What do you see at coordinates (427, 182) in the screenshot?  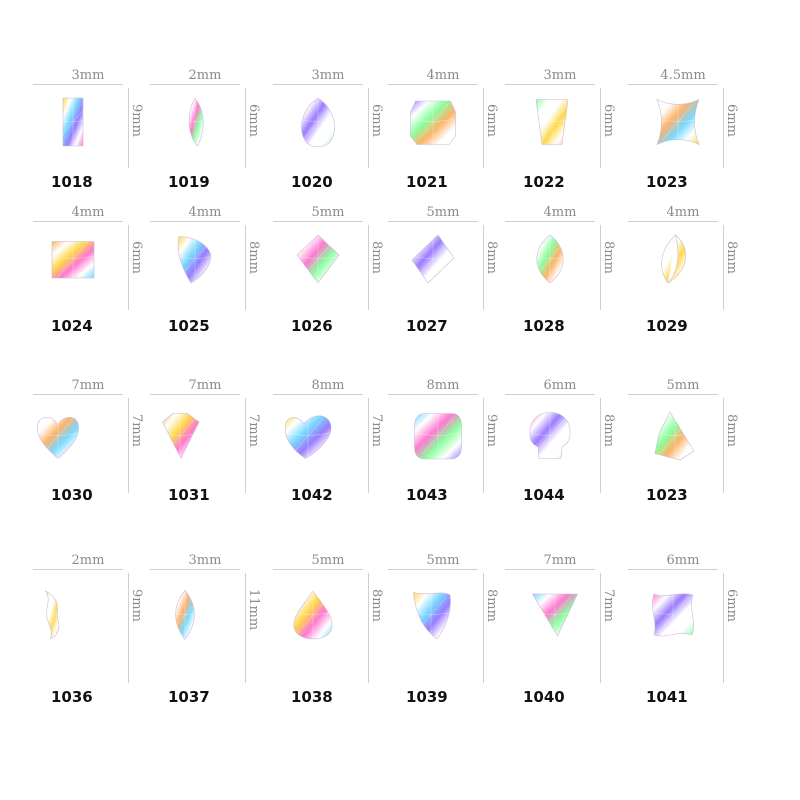 I see `product-code: 1021` at bounding box center [427, 182].